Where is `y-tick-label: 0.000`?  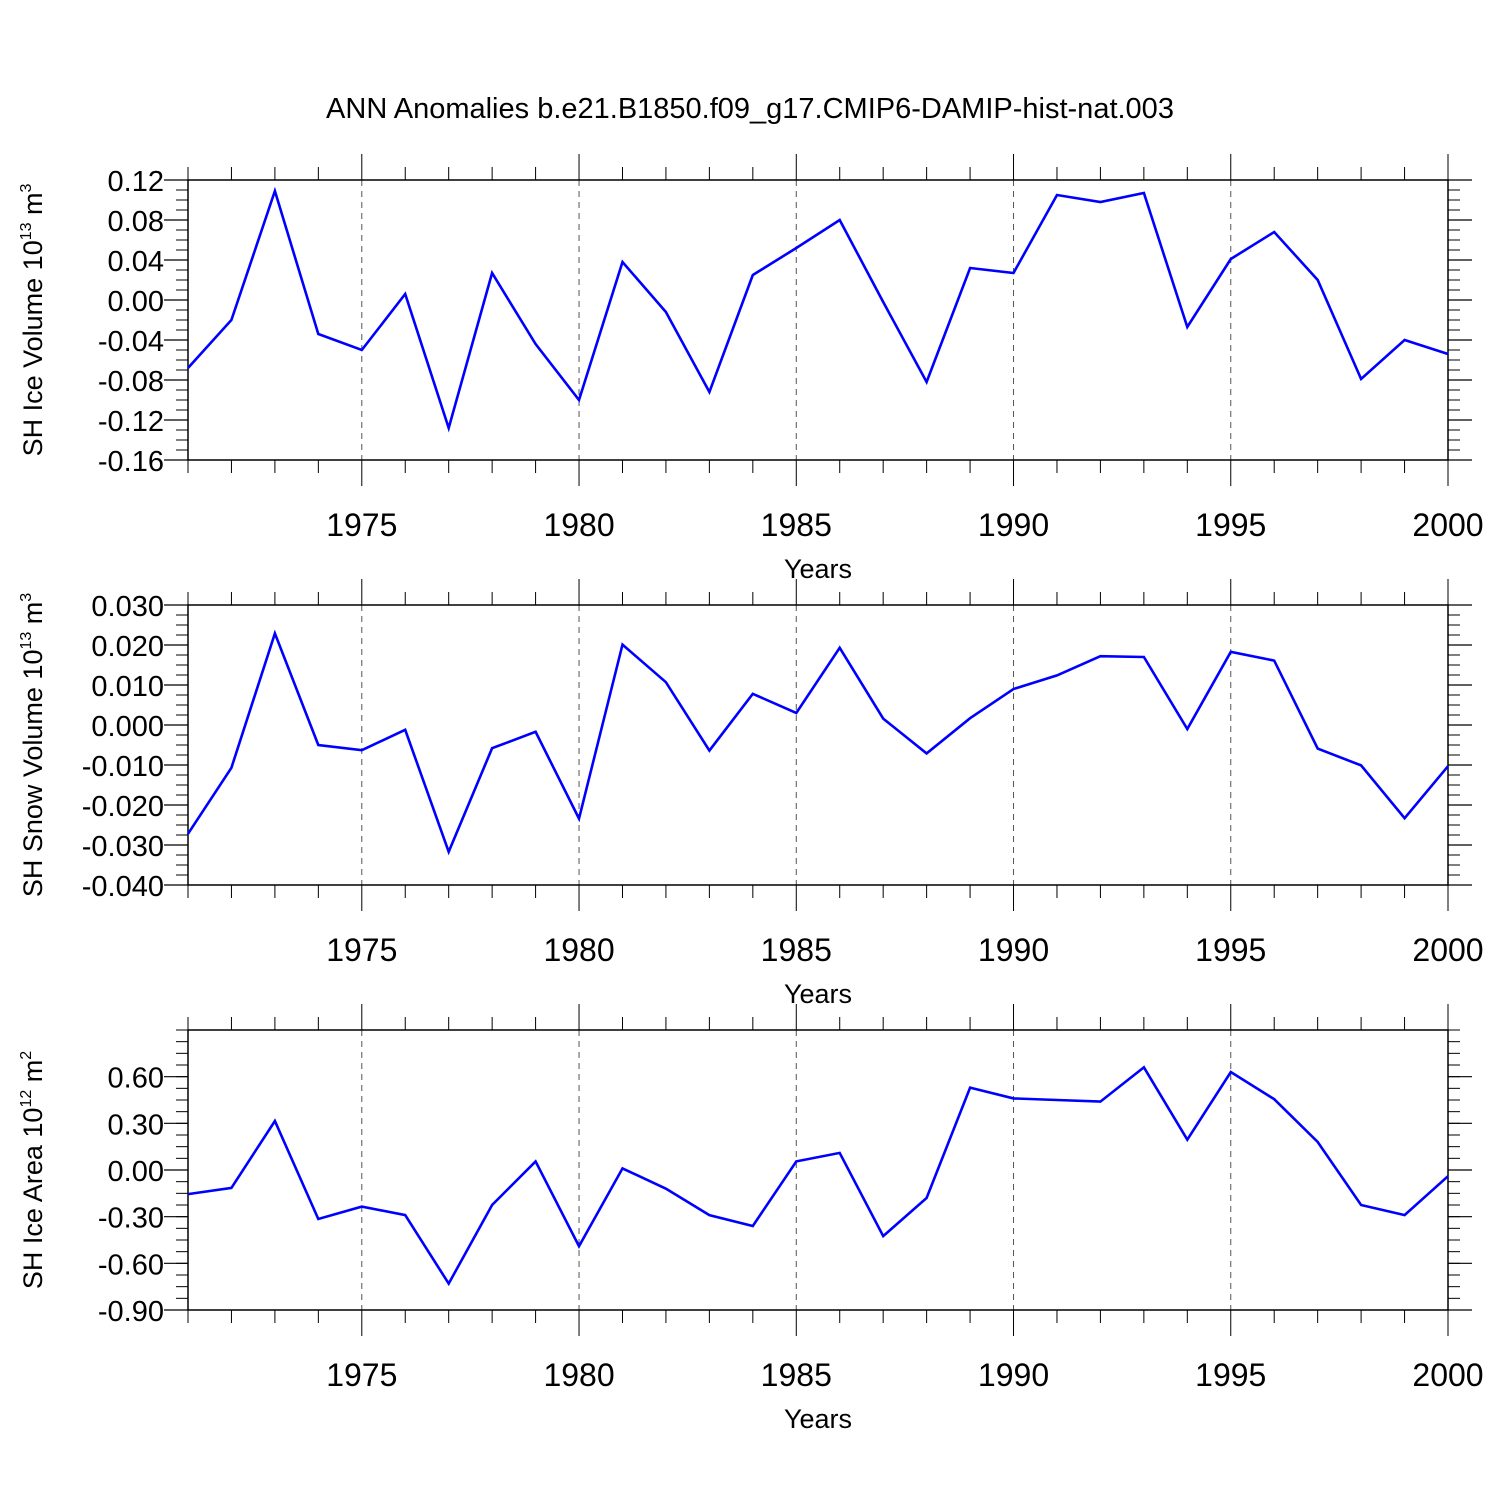
y-tick-label: 0.000 is located at coordinates (127, 727).